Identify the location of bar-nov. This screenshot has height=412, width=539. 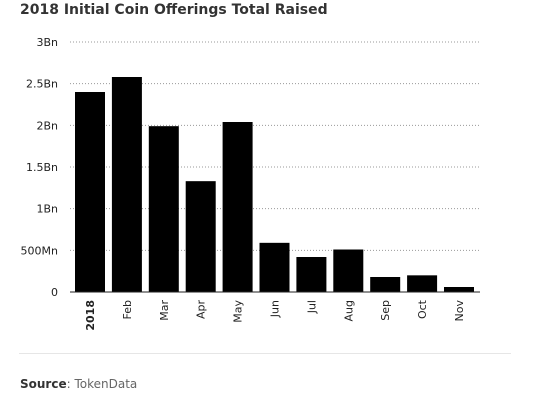
(459, 289).